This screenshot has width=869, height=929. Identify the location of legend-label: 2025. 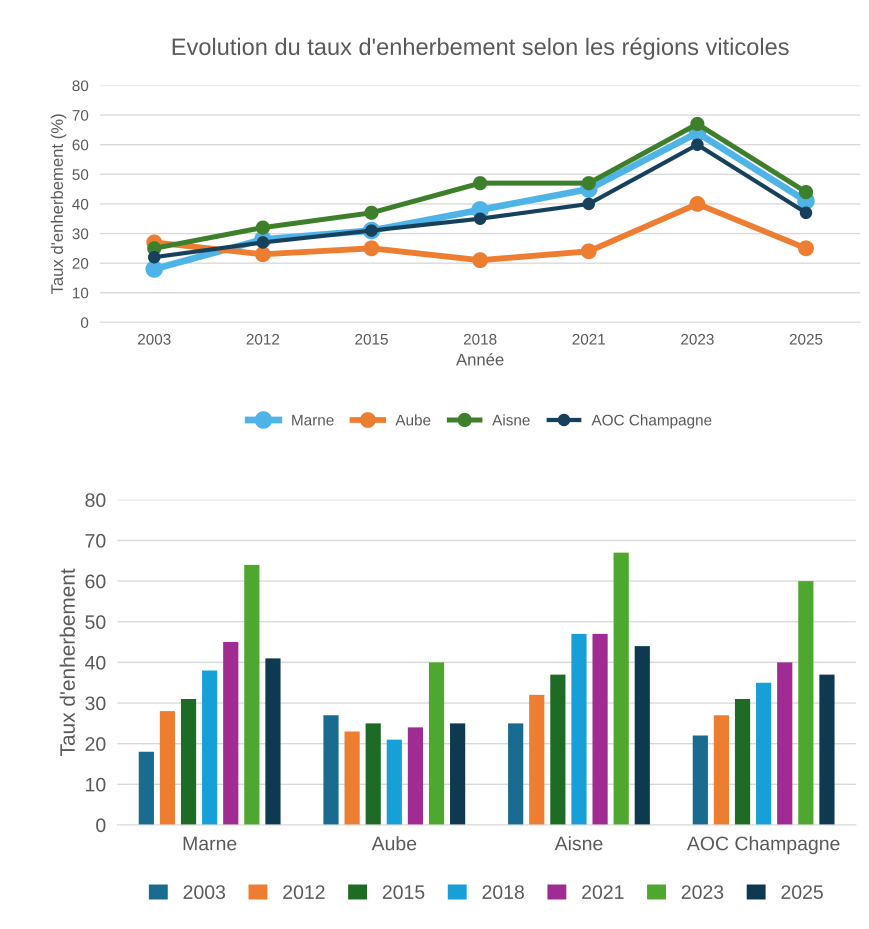
(802, 892).